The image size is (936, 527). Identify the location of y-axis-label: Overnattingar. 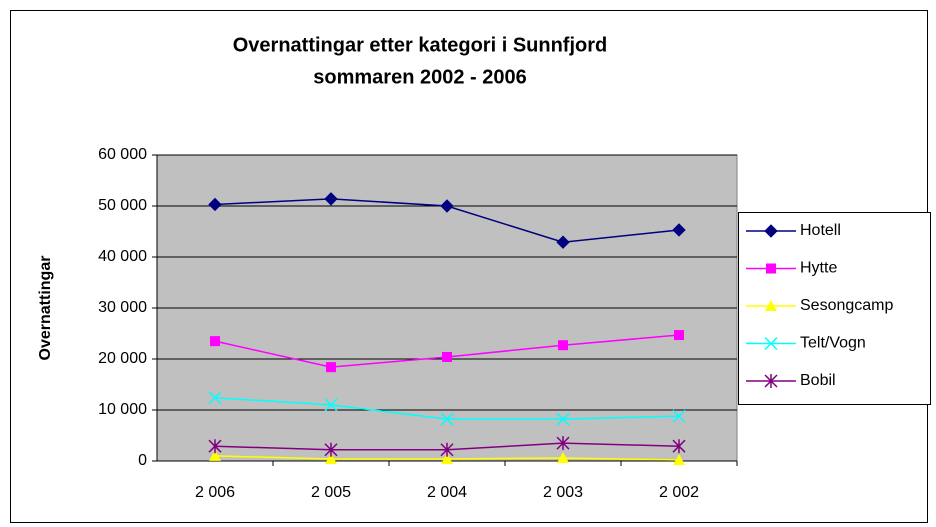
(45, 308).